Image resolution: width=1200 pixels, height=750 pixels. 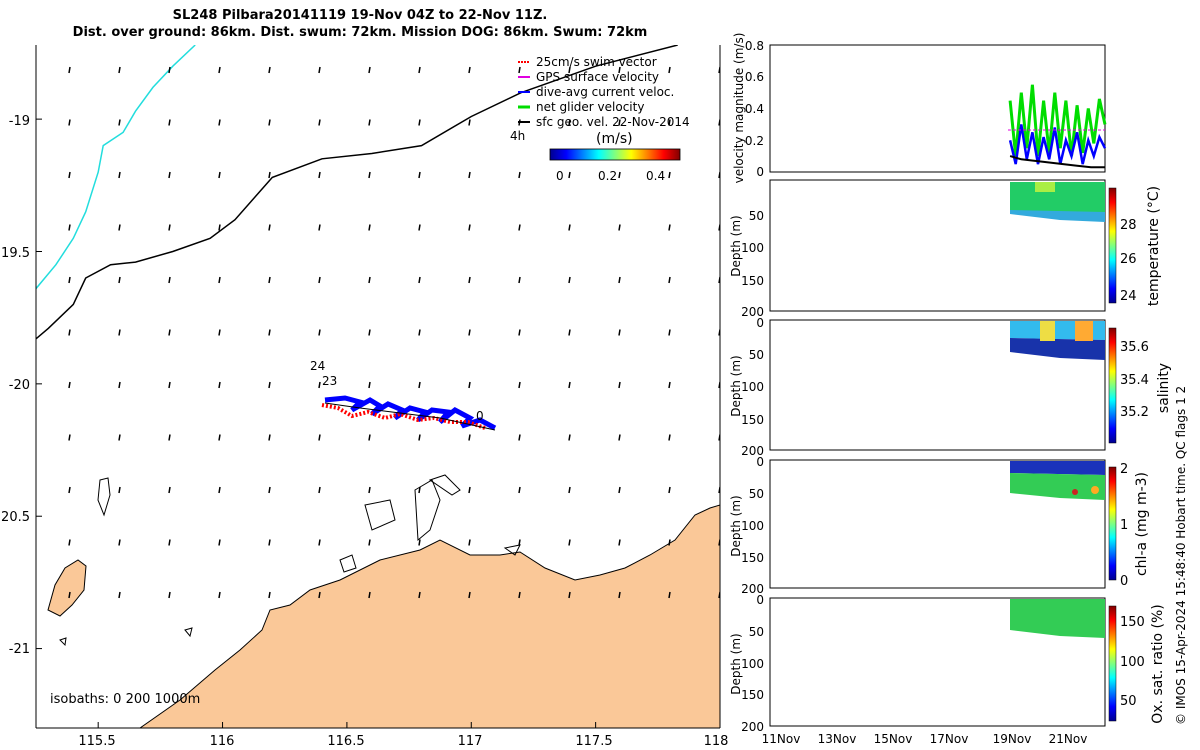 I want to click on map-ytick-20: -20, so click(x=19, y=385).